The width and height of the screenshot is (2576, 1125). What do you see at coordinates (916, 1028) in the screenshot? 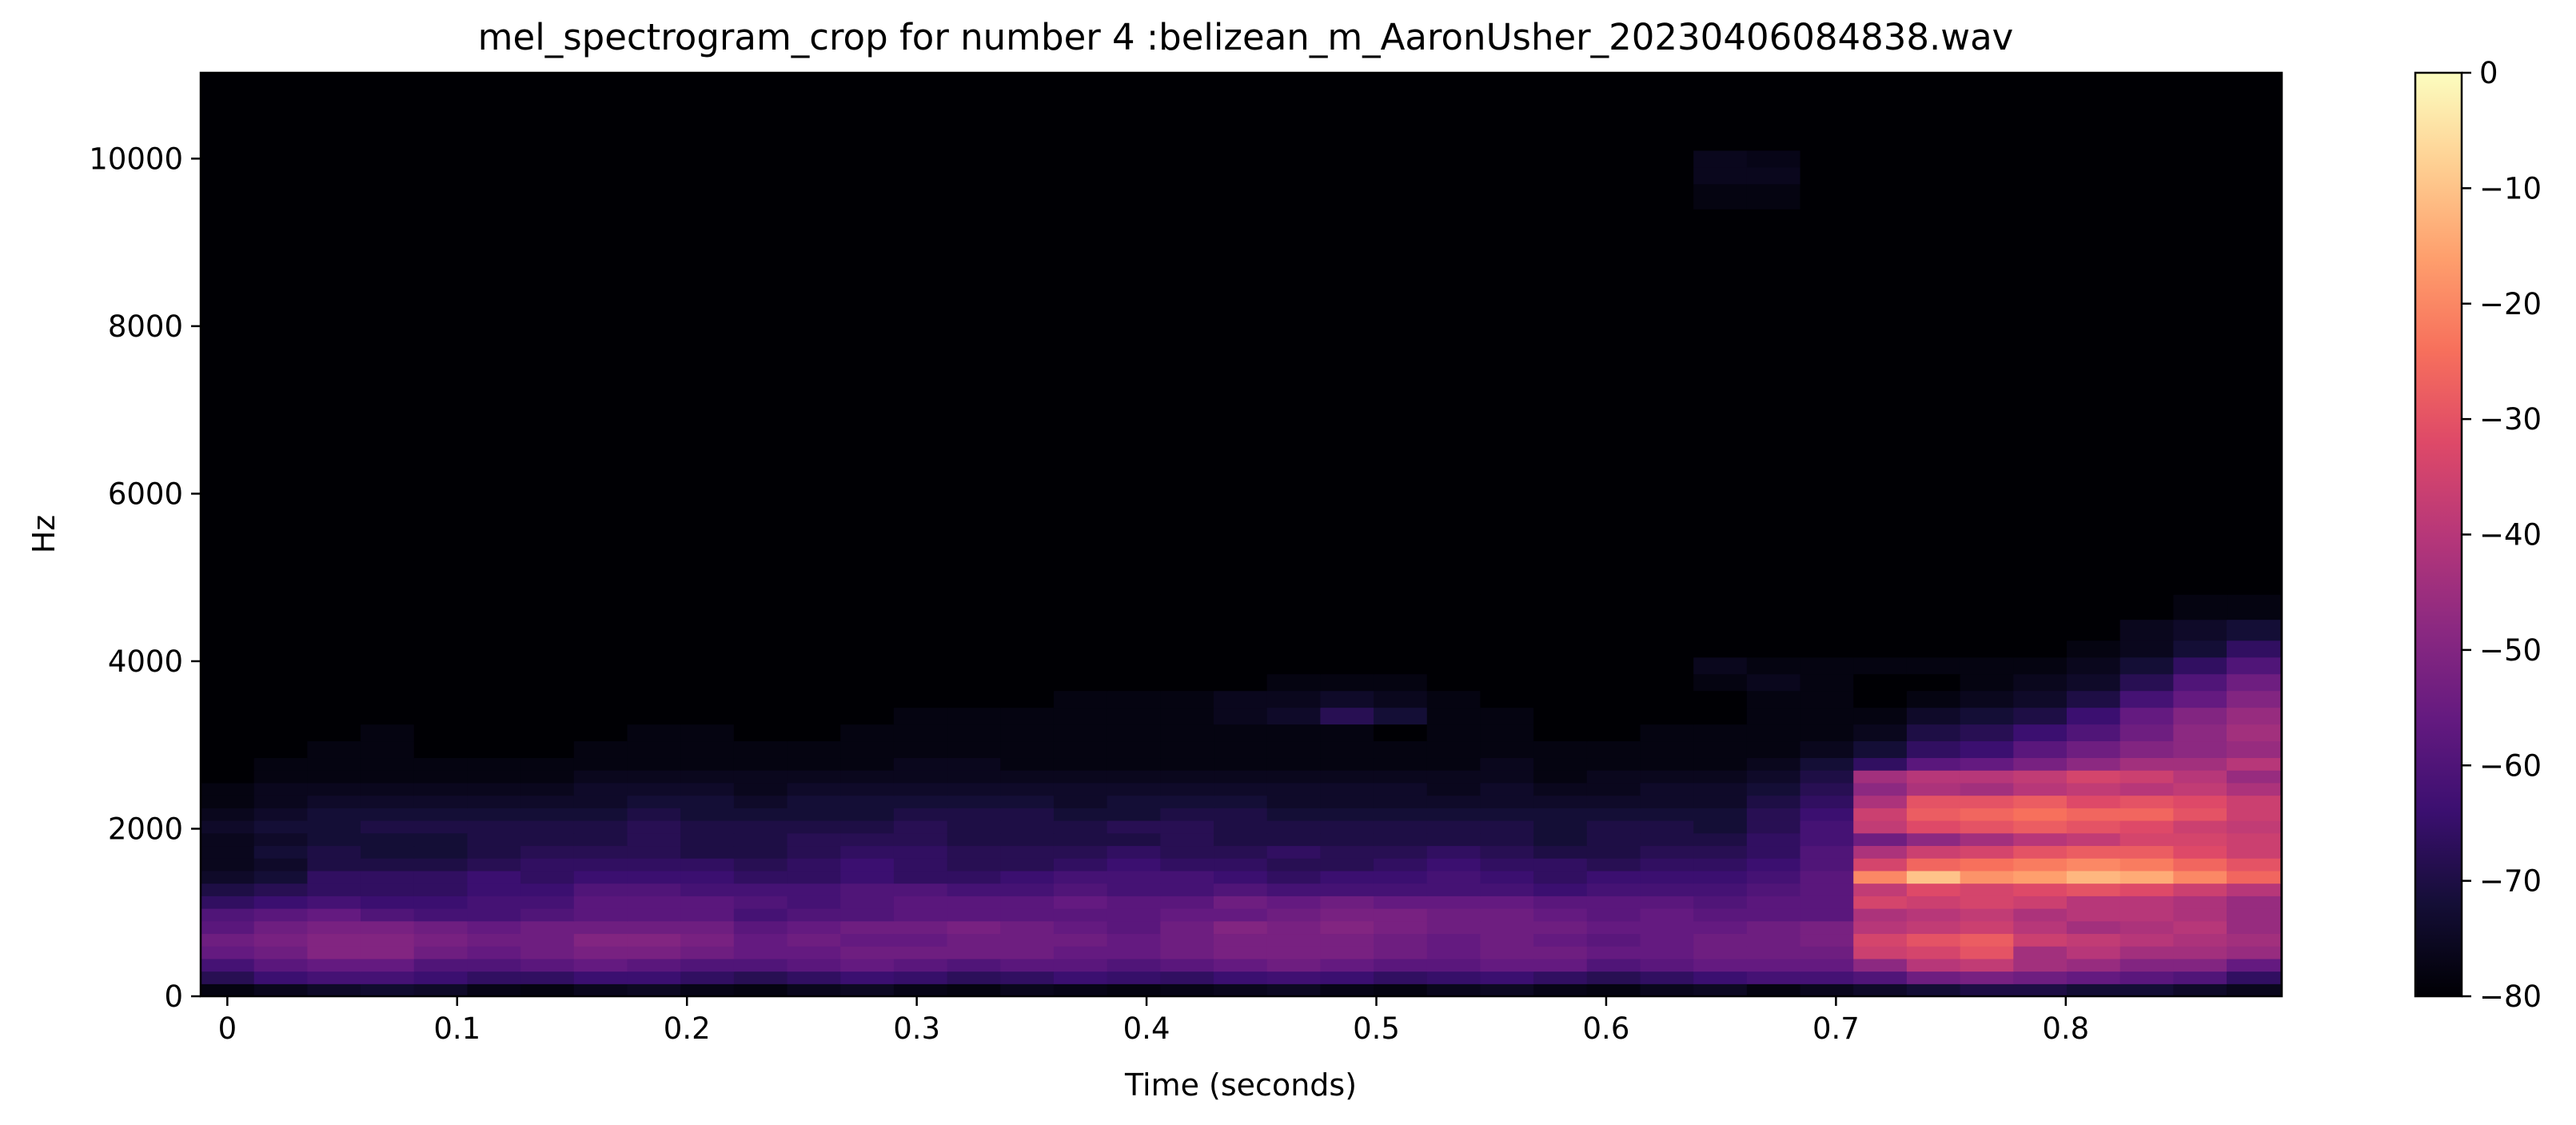
I see `x-tick-label: 0.3` at bounding box center [916, 1028].